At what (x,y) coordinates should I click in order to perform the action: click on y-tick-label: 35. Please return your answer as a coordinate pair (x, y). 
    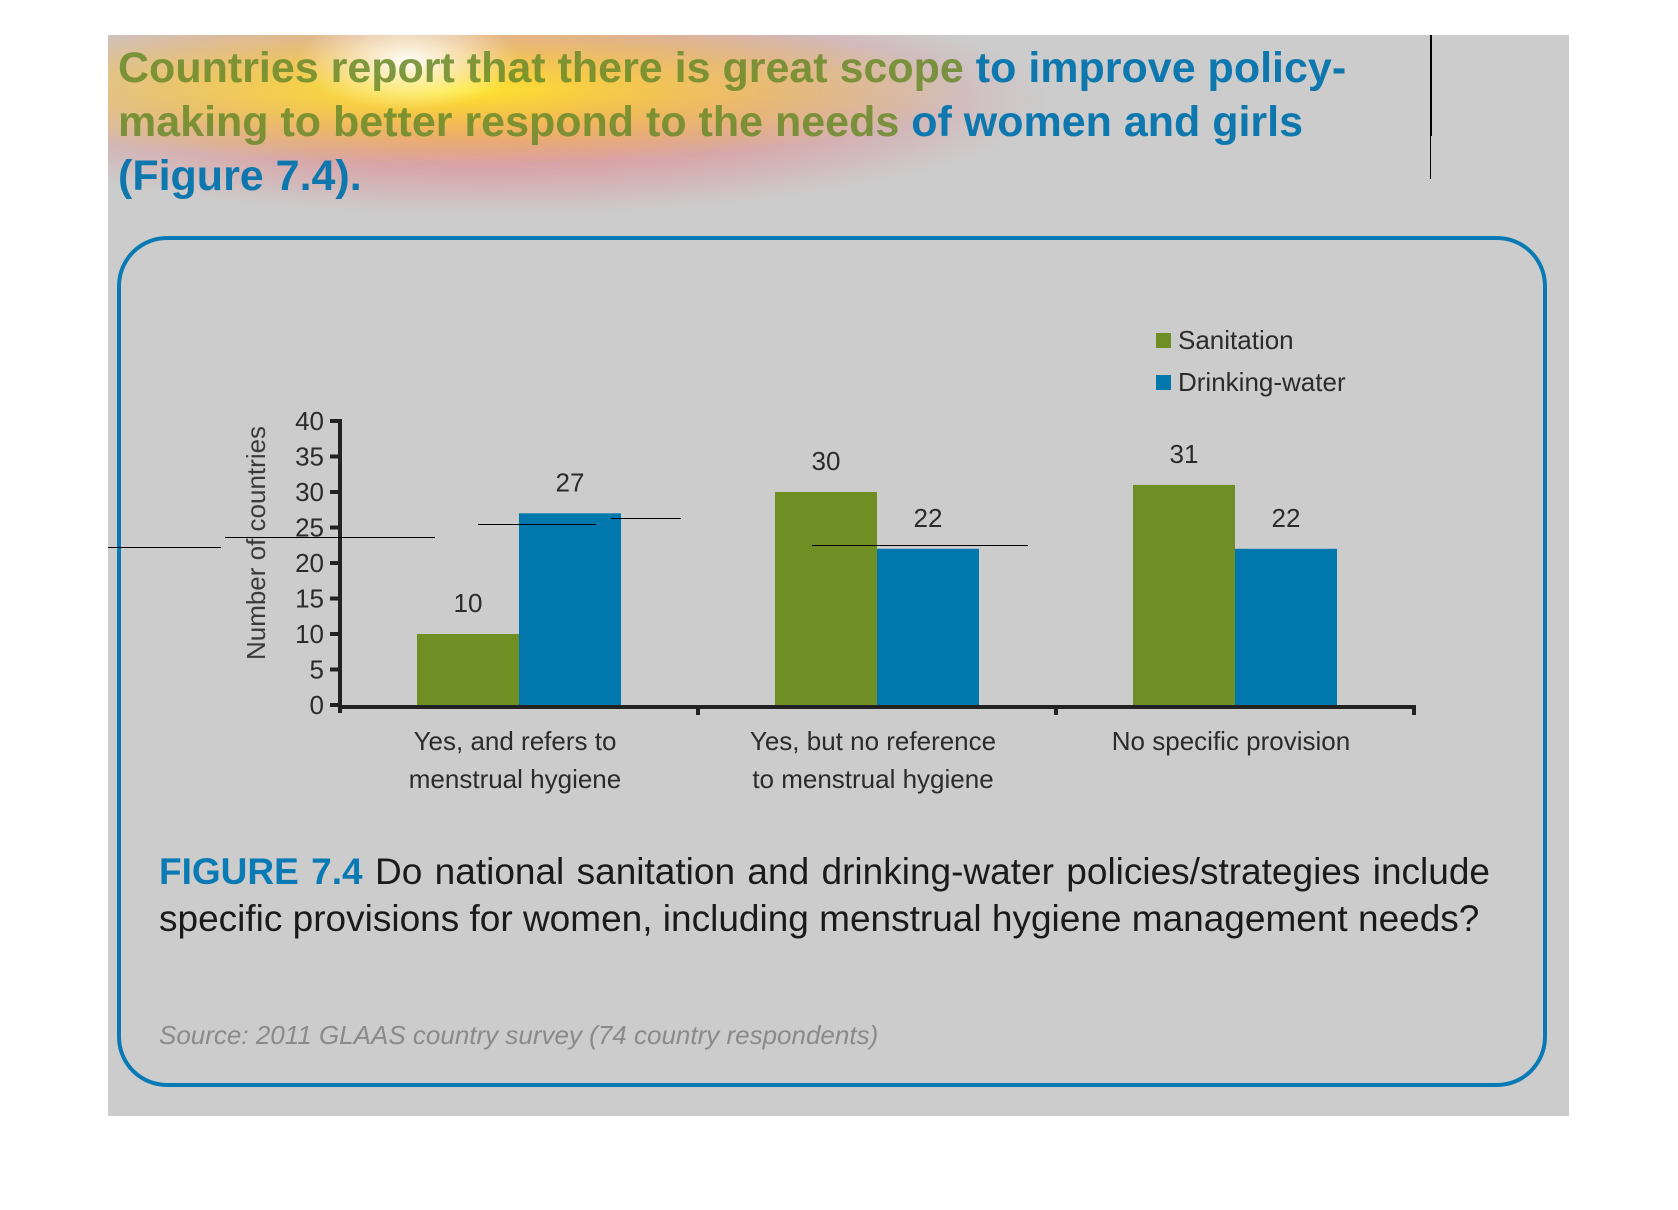
    Looking at the image, I should click on (309, 457).